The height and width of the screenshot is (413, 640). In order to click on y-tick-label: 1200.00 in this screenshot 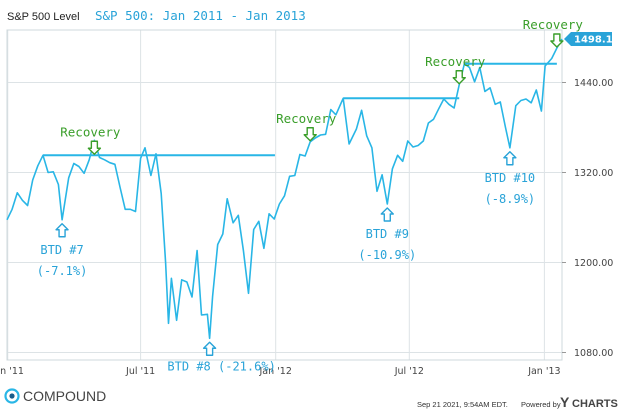, I will do `click(593, 263)`.